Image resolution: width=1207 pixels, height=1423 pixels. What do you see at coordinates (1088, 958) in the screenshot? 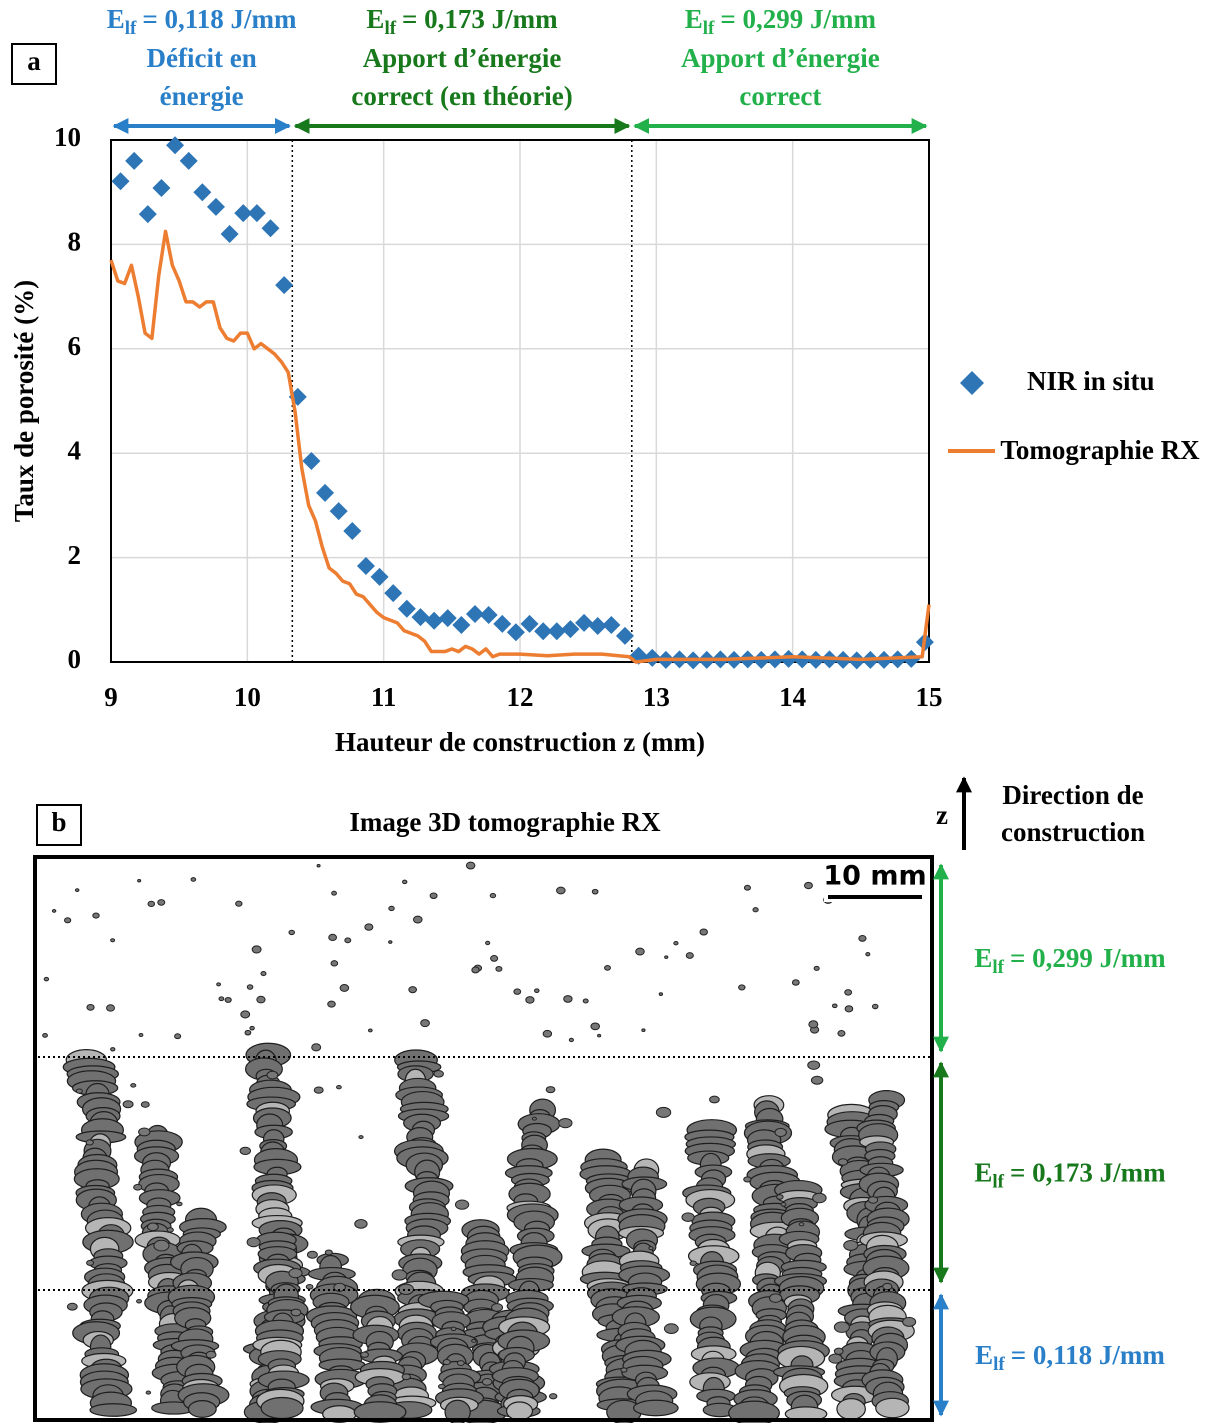
I see `energy-energy: = 0,299 J/mm` at bounding box center [1088, 958].